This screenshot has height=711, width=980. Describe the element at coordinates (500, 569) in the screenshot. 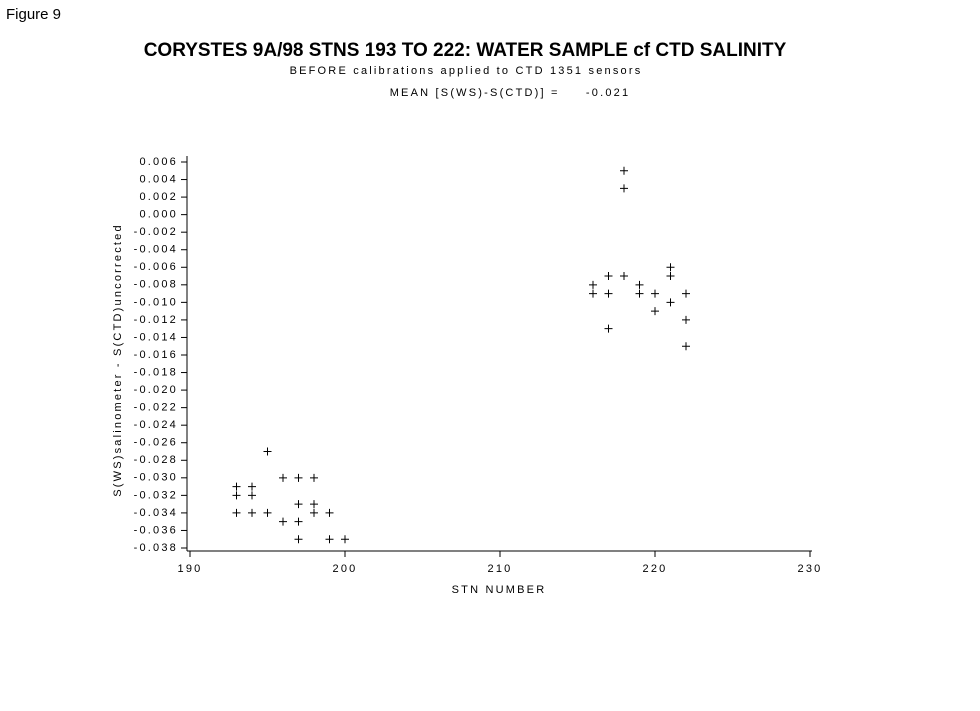

I see `x-tick-label: 210` at that location.